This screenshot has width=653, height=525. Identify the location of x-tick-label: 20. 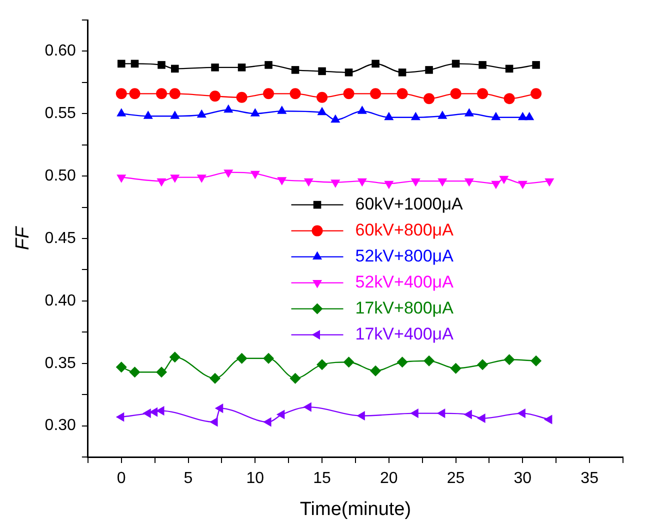
(389, 479).